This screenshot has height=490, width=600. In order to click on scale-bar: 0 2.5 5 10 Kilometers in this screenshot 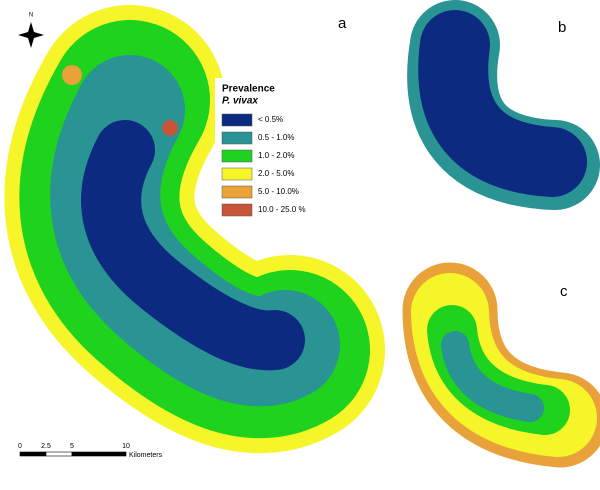, I will do `click(90, 451)`.